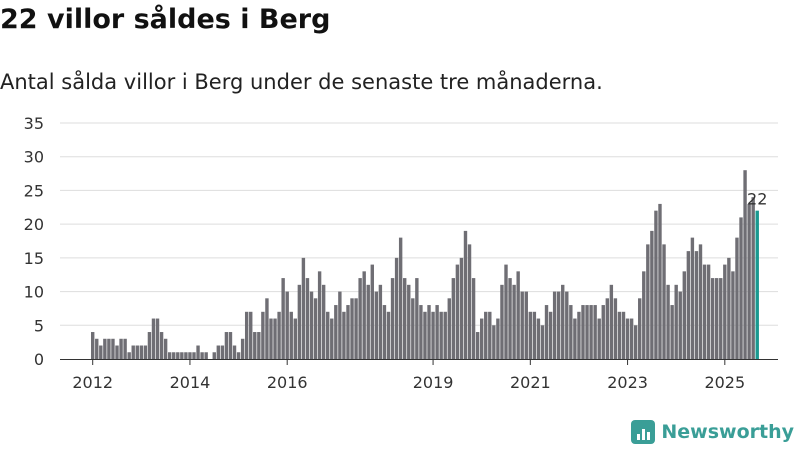 This screenshot has width=800, height=450. What do you see at coordinates (34, 292) in the screenshot?
I see `y-tick-label: 10` at bounding box center [34, 292].